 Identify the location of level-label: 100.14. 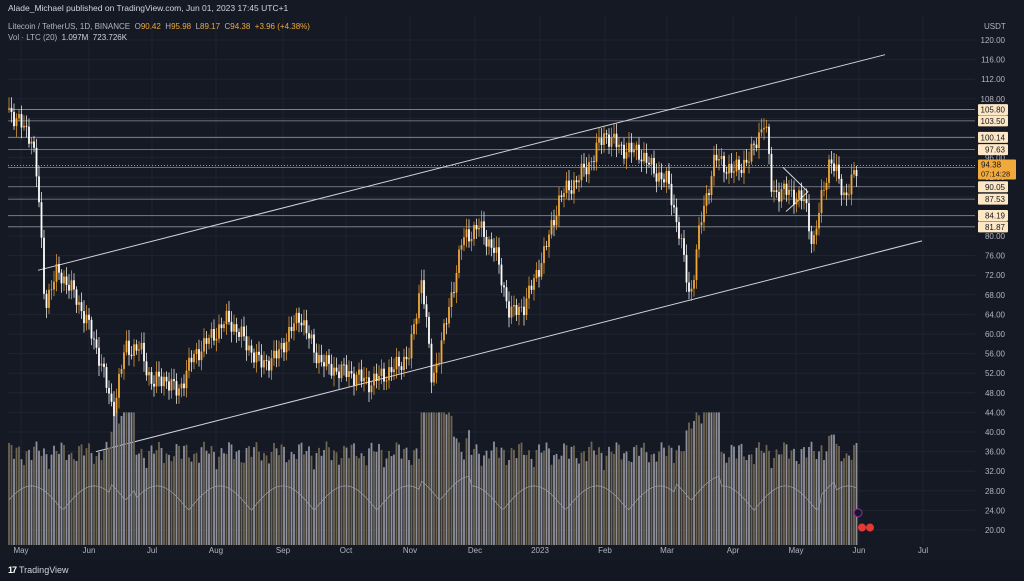
(993, 137).